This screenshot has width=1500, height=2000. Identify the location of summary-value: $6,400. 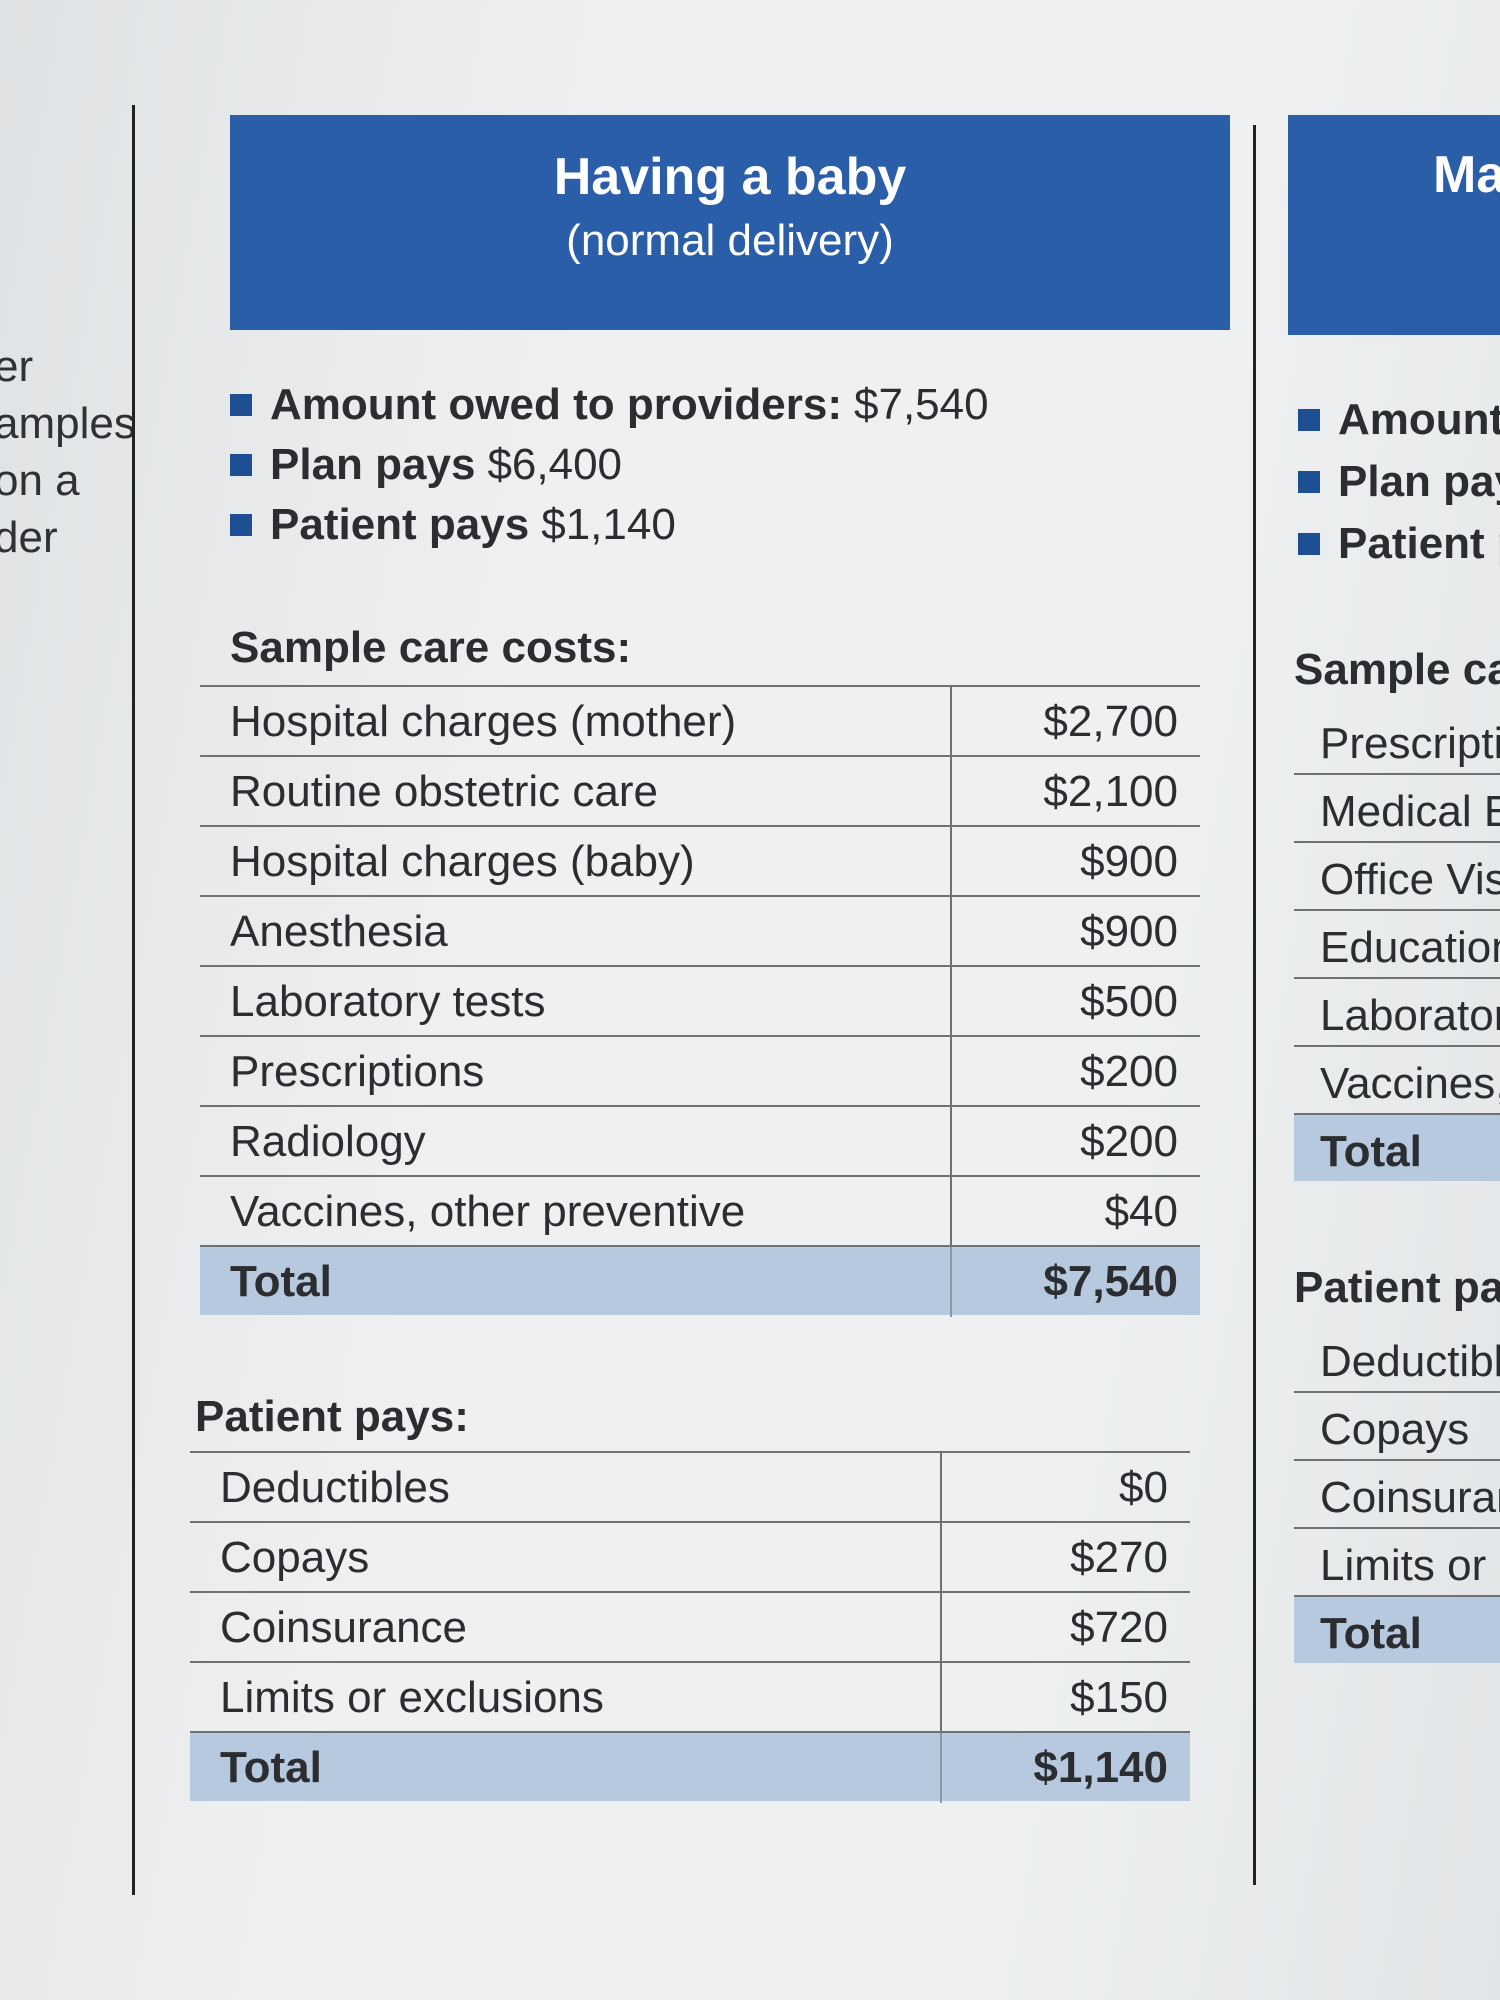
(555, 464).